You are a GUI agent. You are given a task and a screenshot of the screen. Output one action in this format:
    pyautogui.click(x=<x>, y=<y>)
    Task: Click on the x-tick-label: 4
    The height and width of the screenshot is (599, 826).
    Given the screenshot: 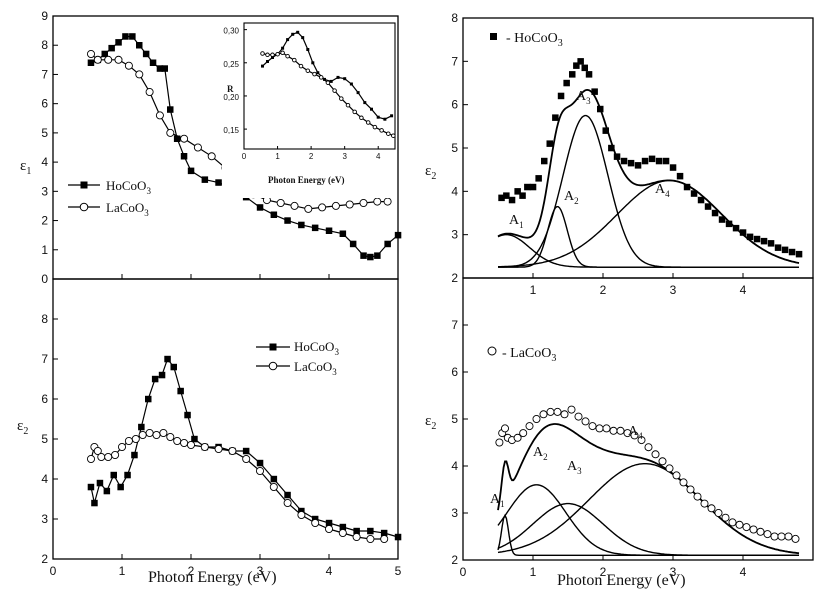 What is the action you would take?
    pyautogui.click(x=743, y=290)
    